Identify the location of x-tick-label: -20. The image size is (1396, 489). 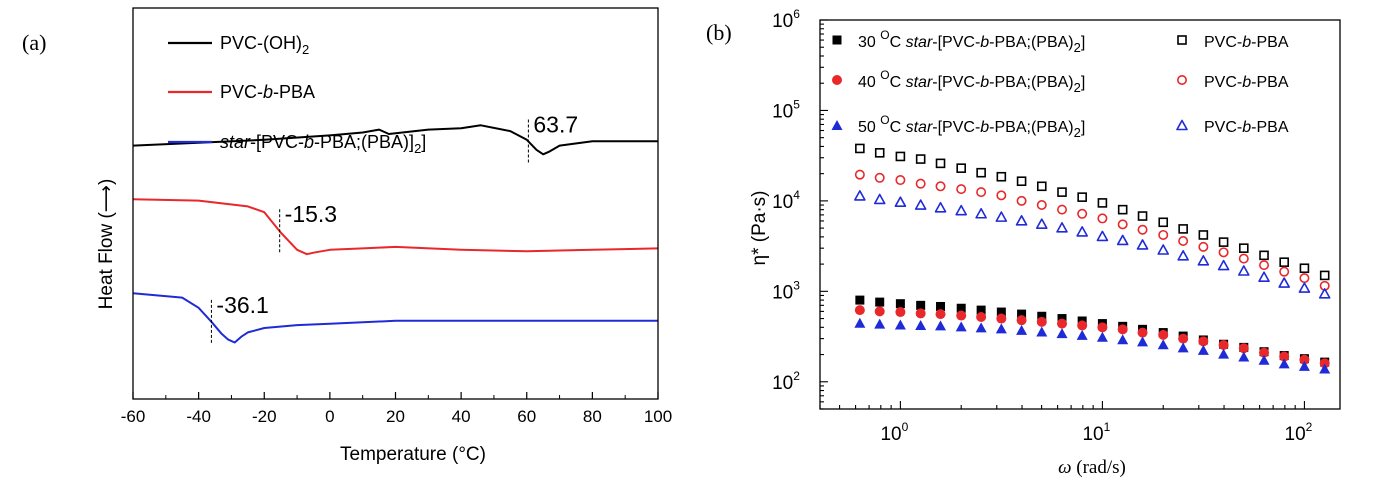
(264, 416).